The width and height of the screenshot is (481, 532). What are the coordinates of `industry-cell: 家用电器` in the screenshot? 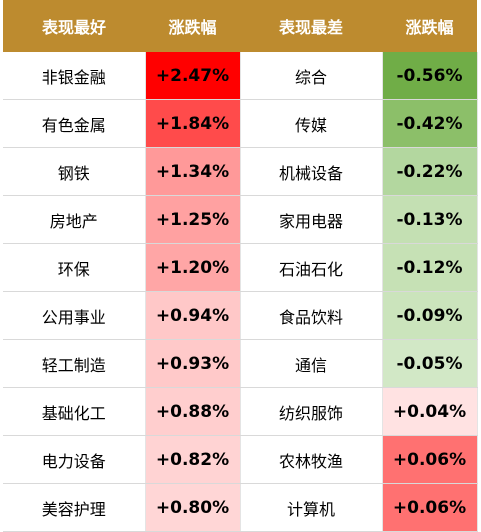 It's located at (311, 219).